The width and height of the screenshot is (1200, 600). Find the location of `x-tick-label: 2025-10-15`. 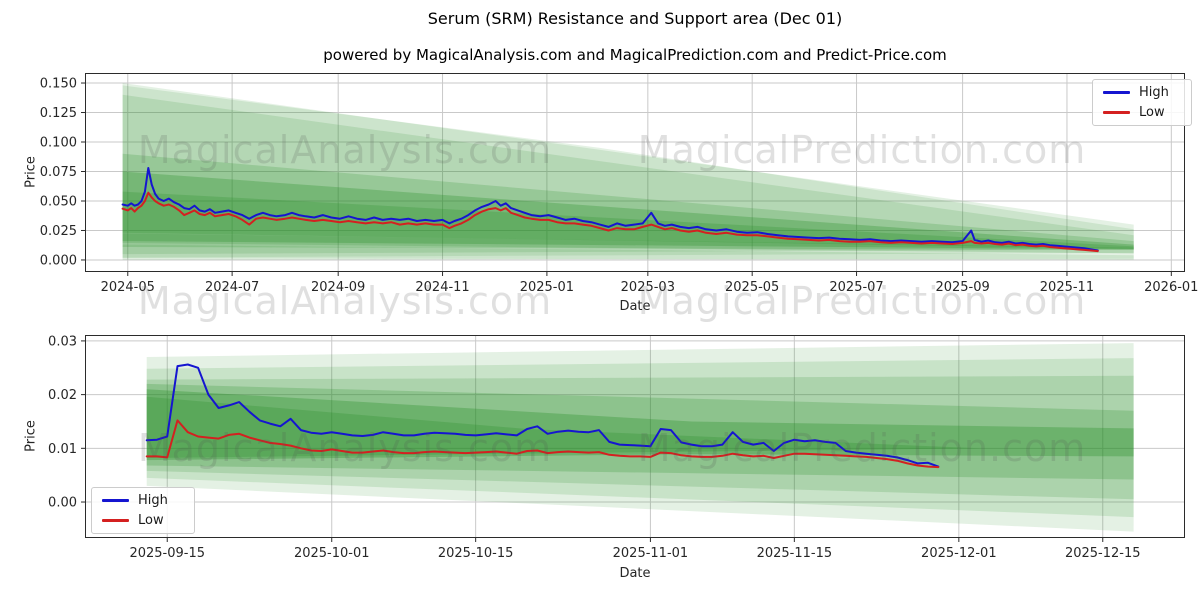

x-tick-label: 2025-10-15 is located at coordinates (476, 553).